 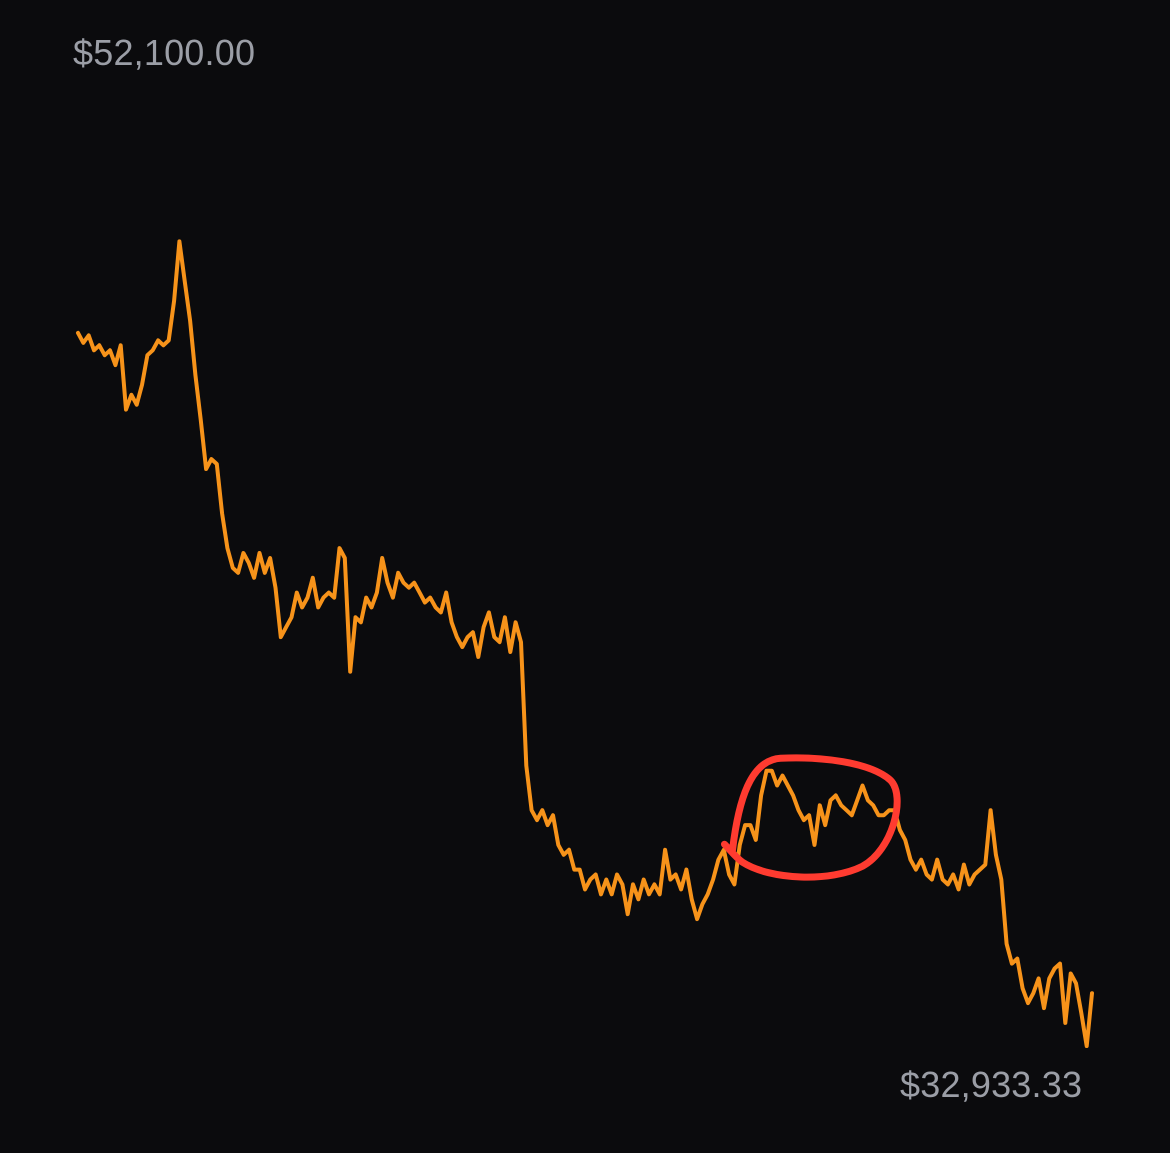 I want to click on min-price-label: $32,933.33, so click(x=991, y=1084).